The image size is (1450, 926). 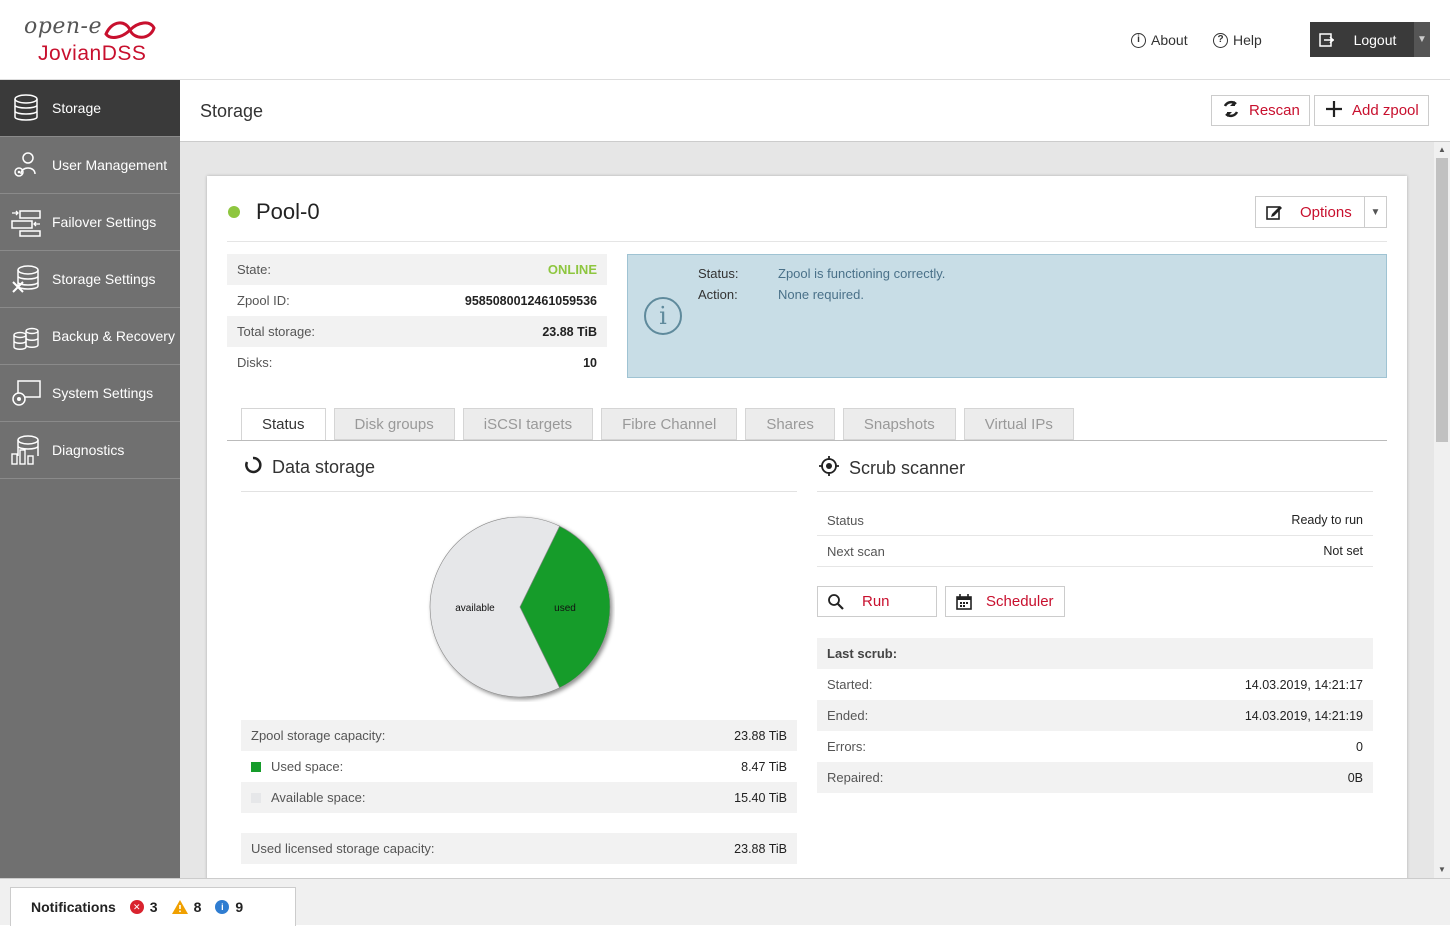 What do you see at coordinates (90, 222) in the screenshot?
I see `sidebar-item-failover-settings: Failover Settings` at bounding box center [90, 222].